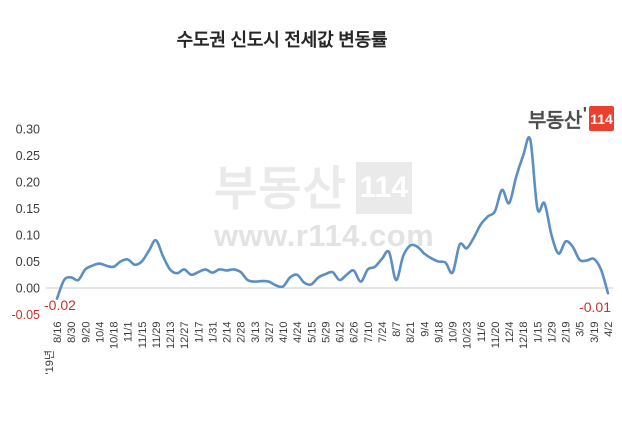 This screenshot has height=437, width=622. What do you see at coordinates (115, 336) in the screenshot?
I see `x-axis-tick-label: 10/18` at bounding box center [115, 336].